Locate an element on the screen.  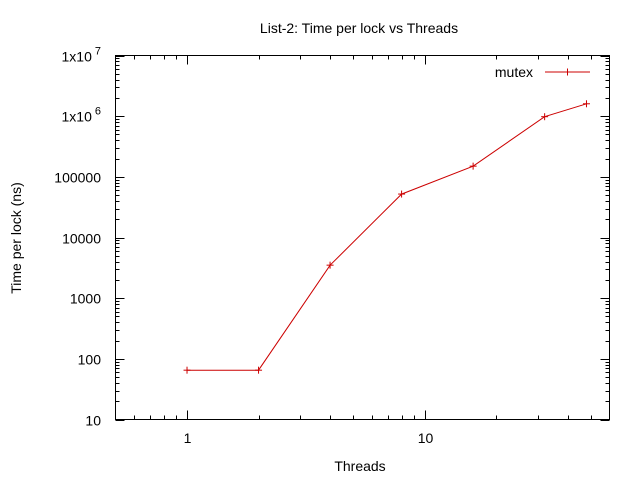
y-tick-label: 10000 is located at coordinates (81, 239).